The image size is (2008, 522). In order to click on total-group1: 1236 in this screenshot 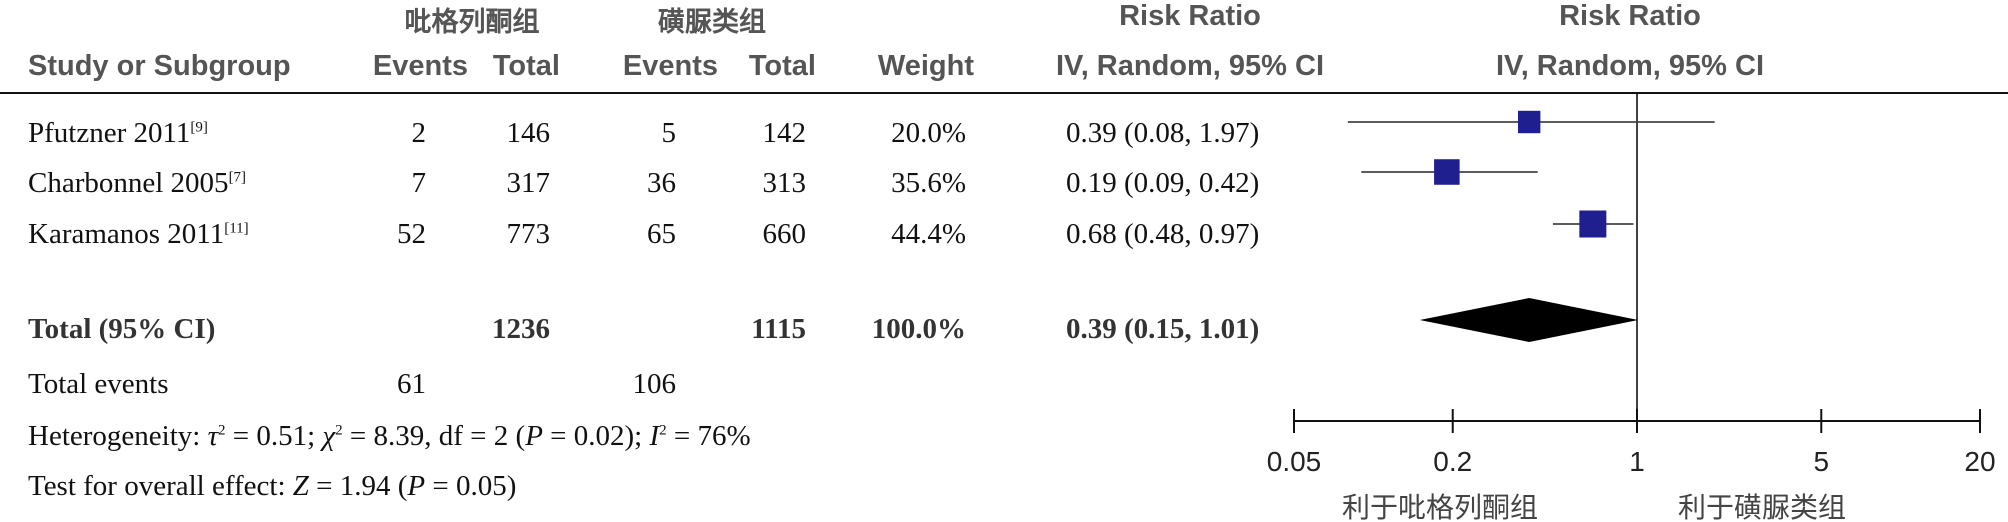, I will do `click(521, 329)`.